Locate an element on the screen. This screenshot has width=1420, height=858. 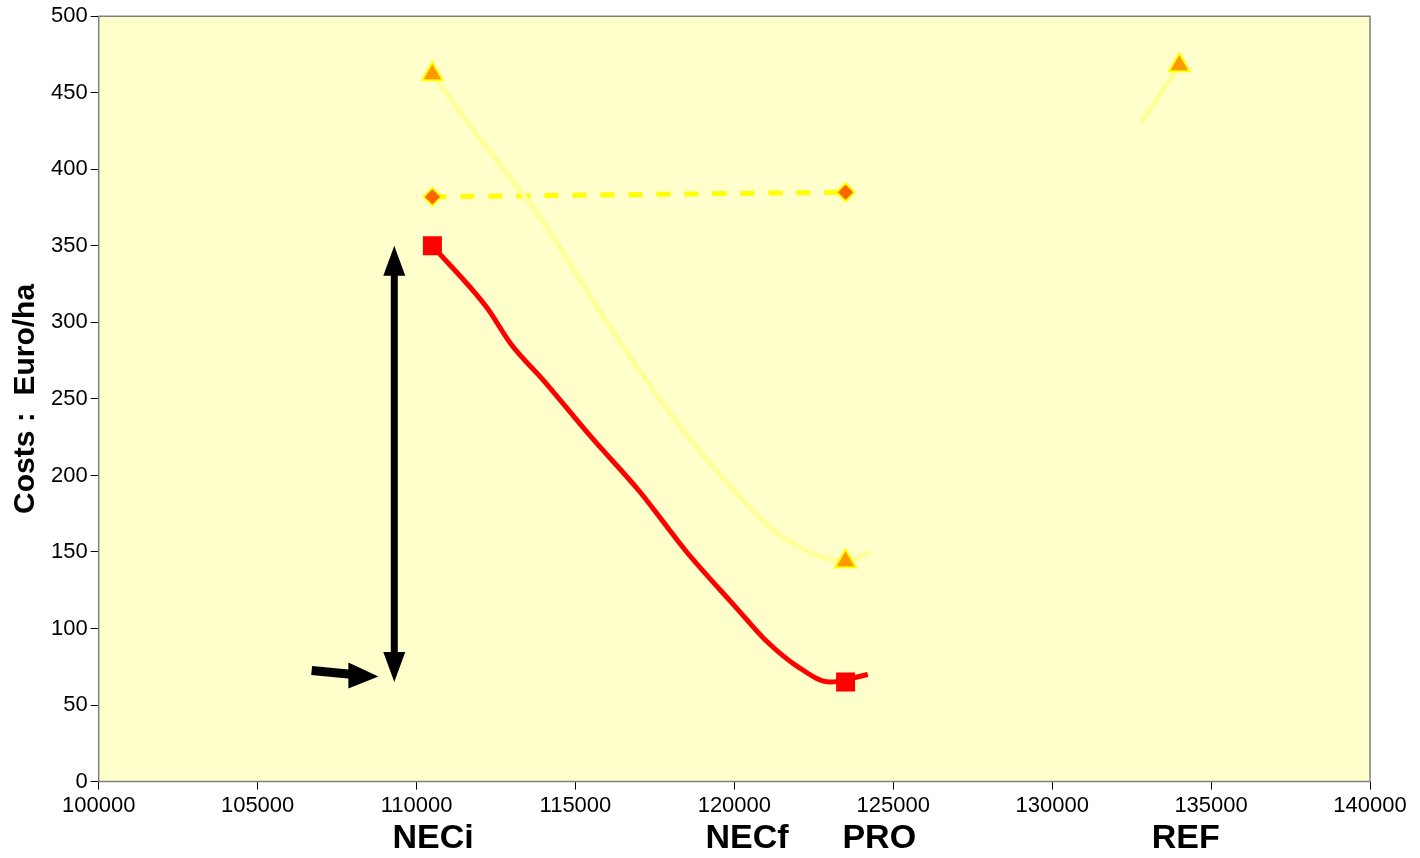
x-tick-label: 110000 is located at coordinates (416, 804).